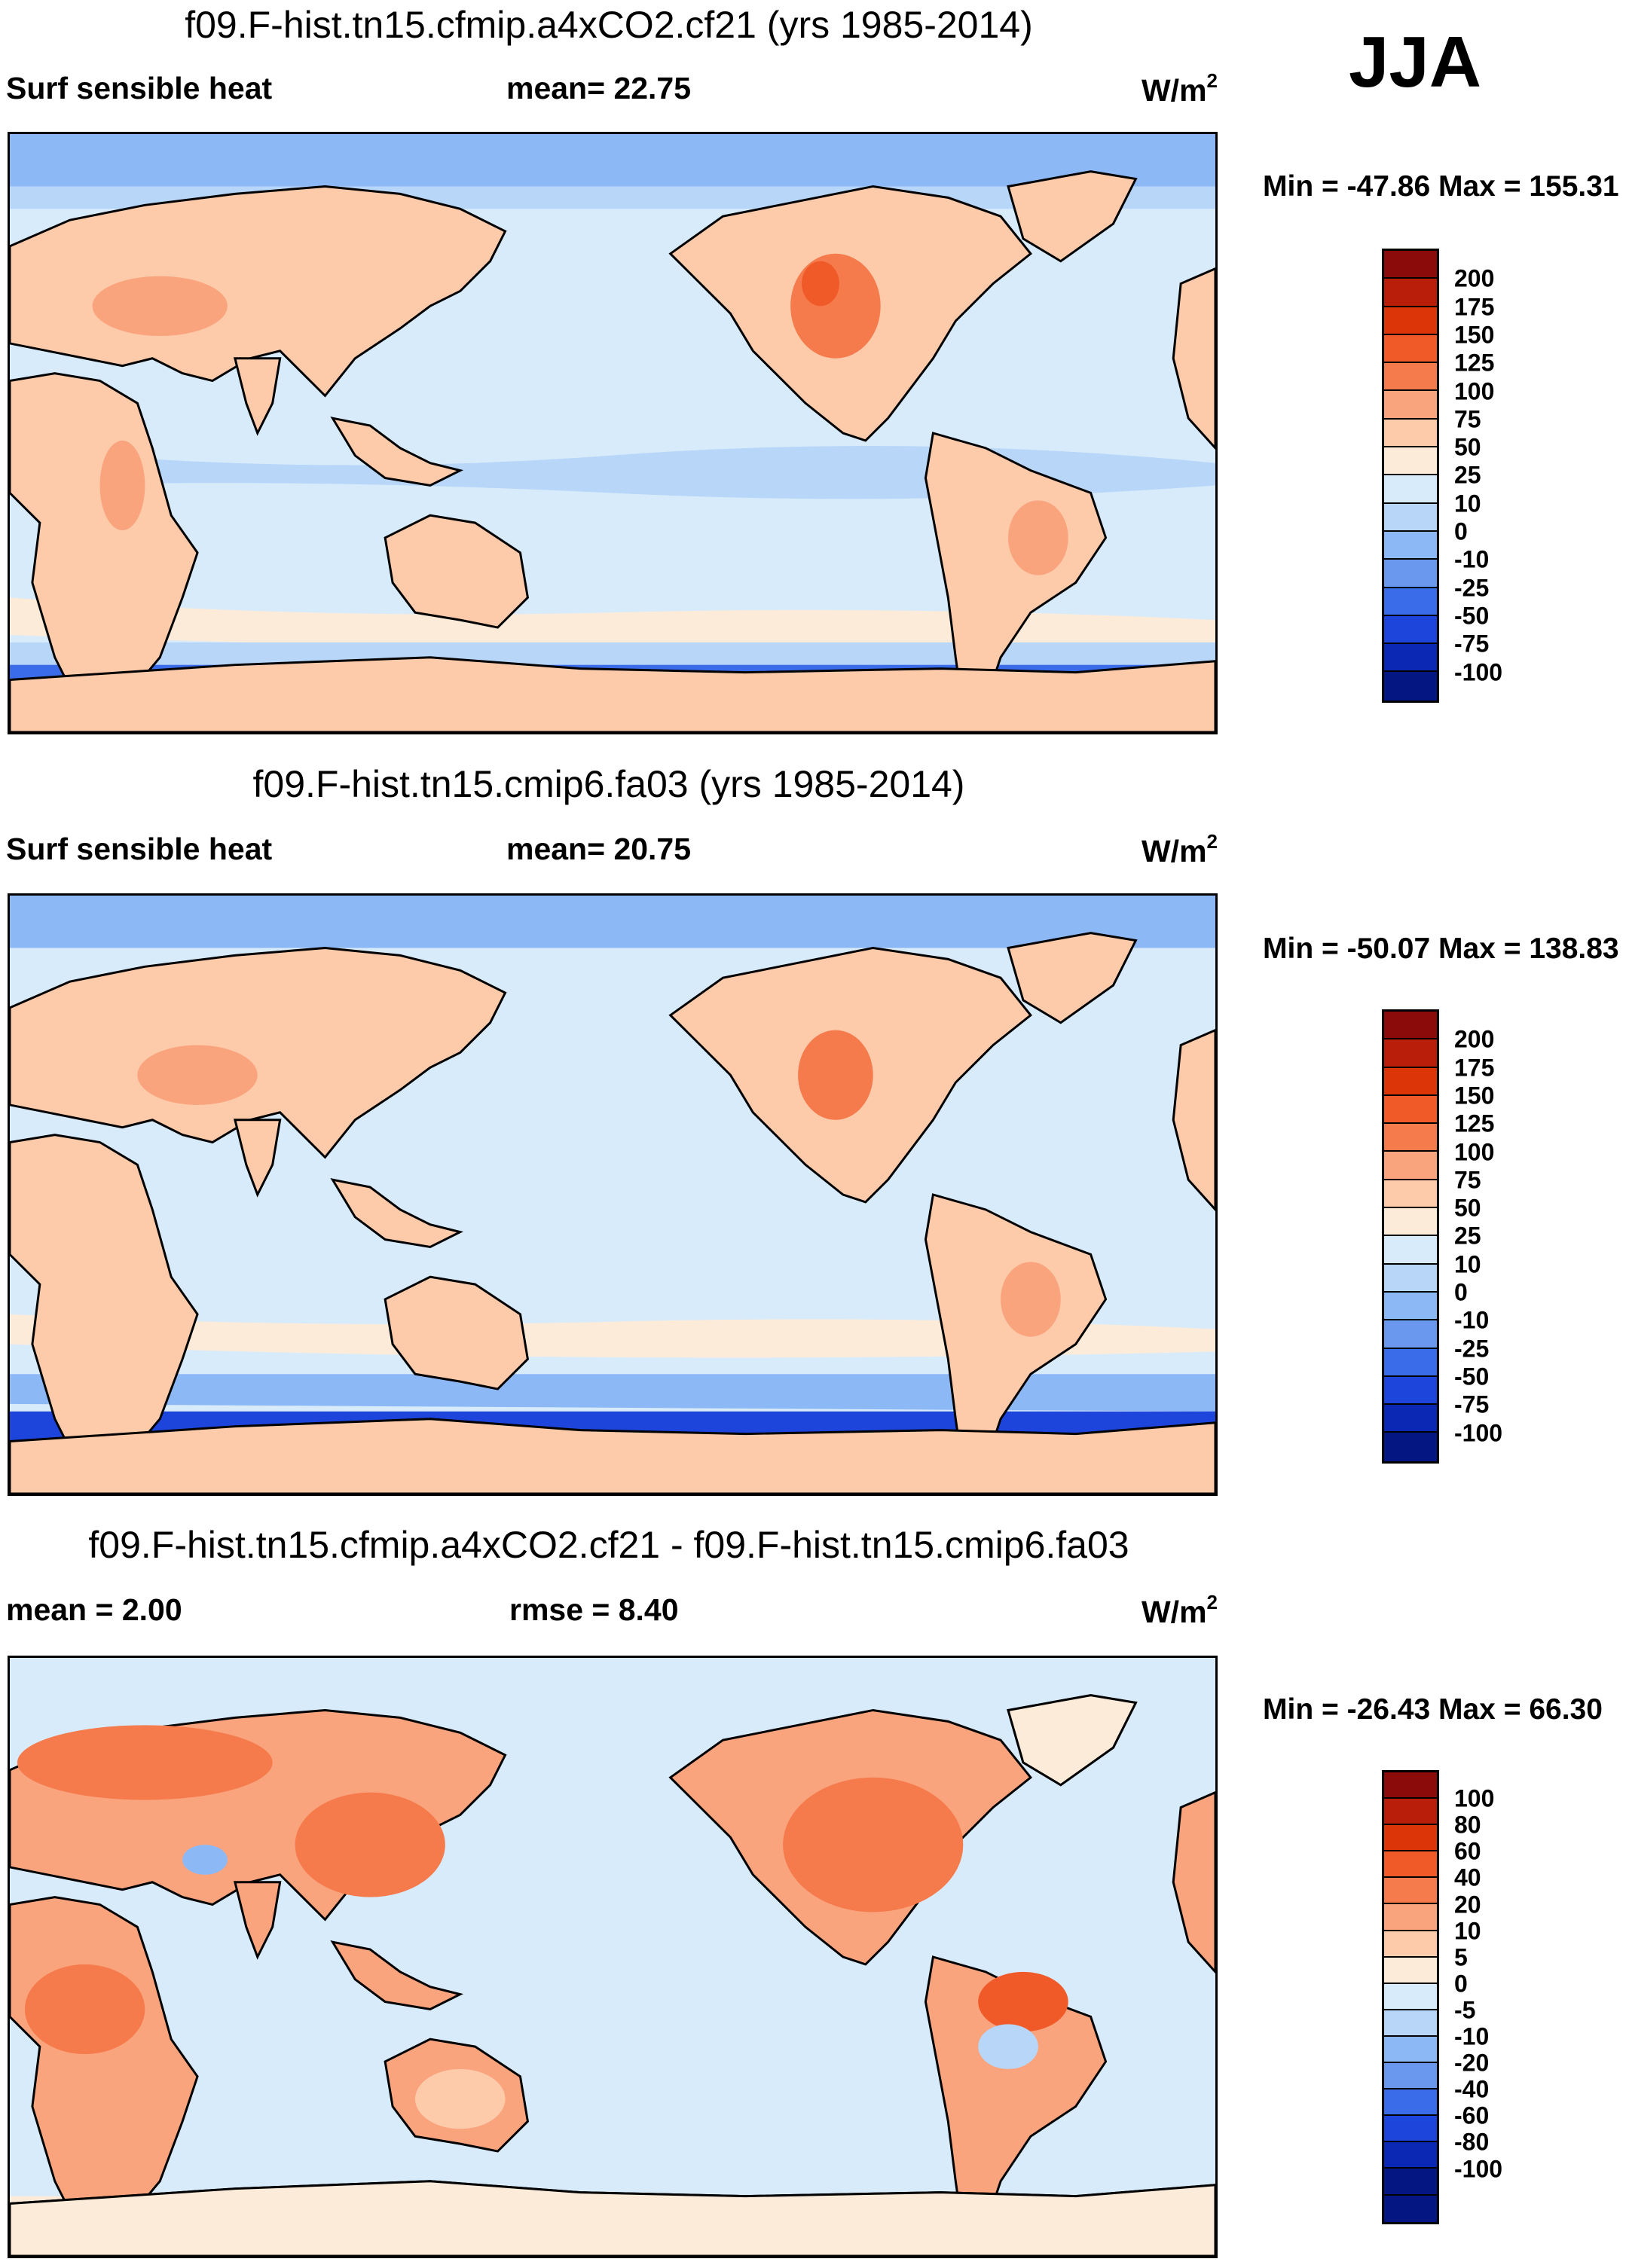 The width and height of the screenshot is (1629, 2268). I want to click on minmax-label: Min = -26.43 Max = 66.30, so click(1433, 1710).